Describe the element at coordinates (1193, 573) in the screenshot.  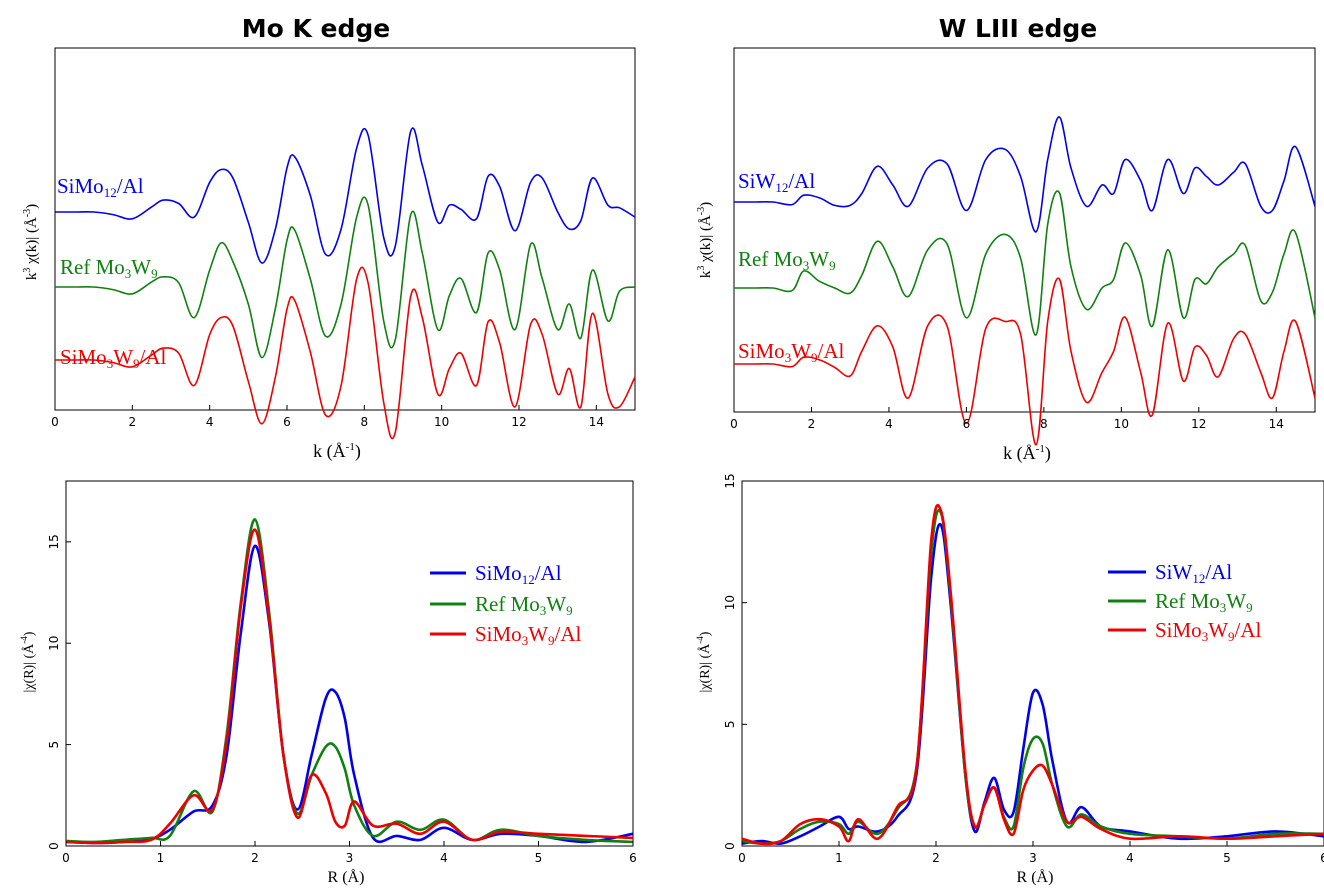
I see `legend-label-siw12: SiW12/Al` at that location.